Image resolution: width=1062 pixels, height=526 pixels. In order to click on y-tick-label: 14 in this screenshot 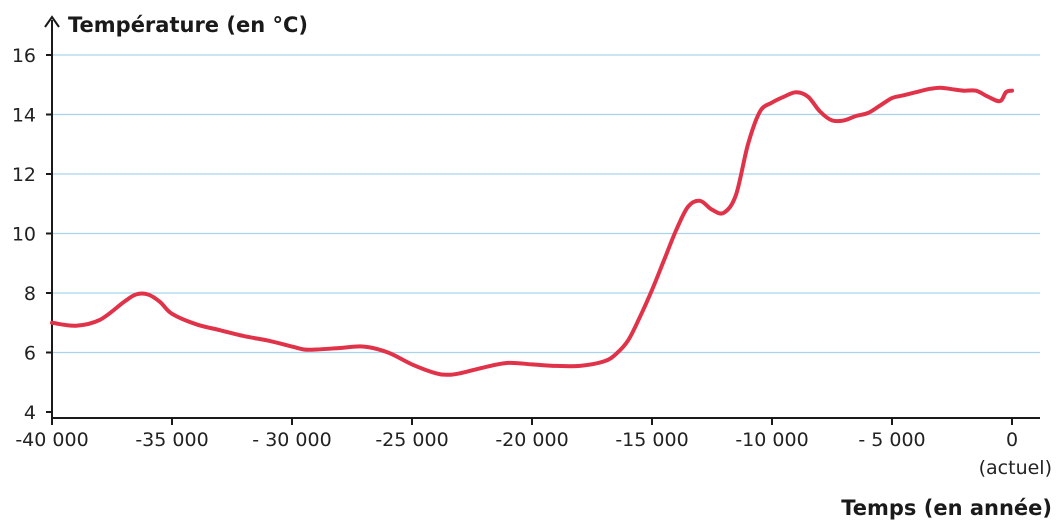, I will do `click(24, 116)`.